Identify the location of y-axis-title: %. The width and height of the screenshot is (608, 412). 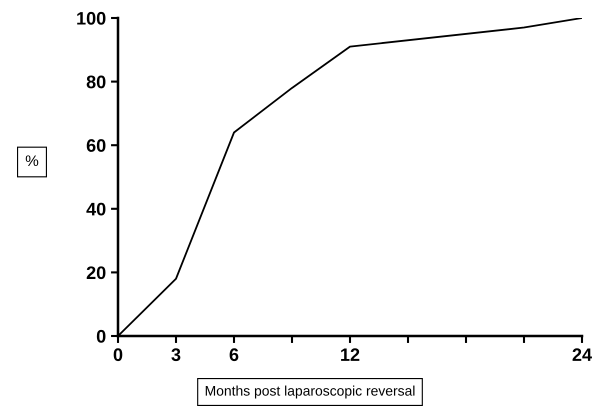
(32, 160).